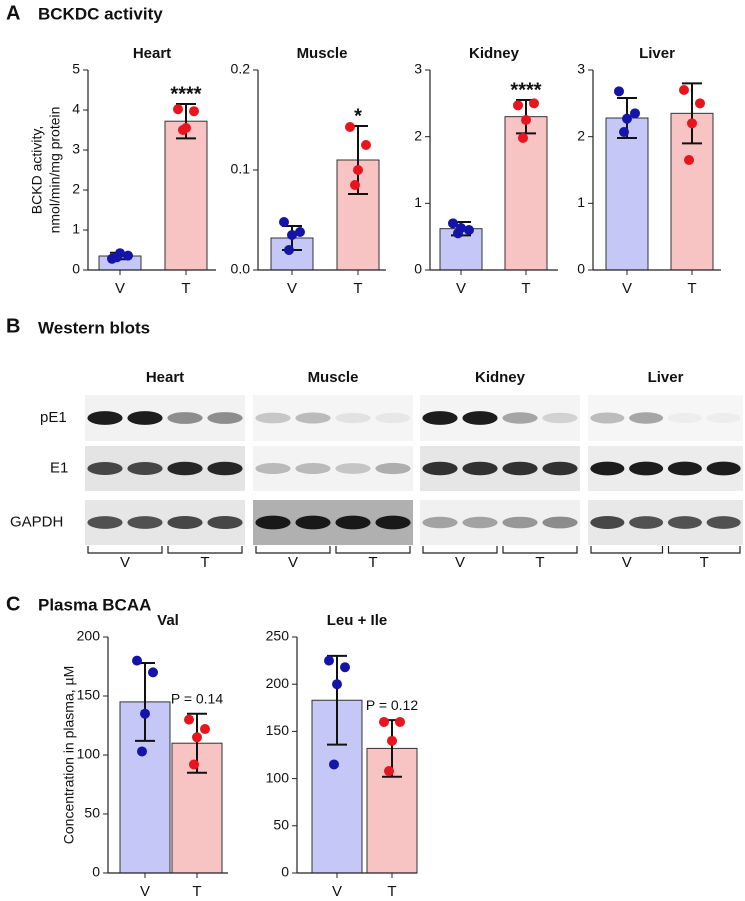 The width and height of the screenshot is (745, 901). I want to click on chart-title: Val, so click(168, 620).